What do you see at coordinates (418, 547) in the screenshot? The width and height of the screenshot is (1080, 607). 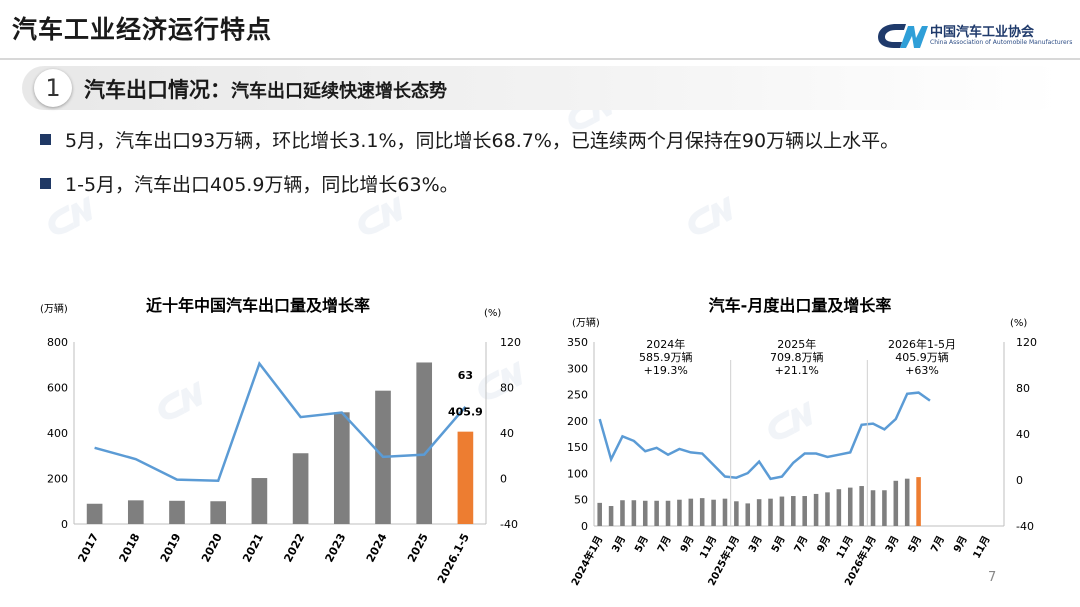 I see `x-tick-label: 2025` at bounding box center [418, 547].